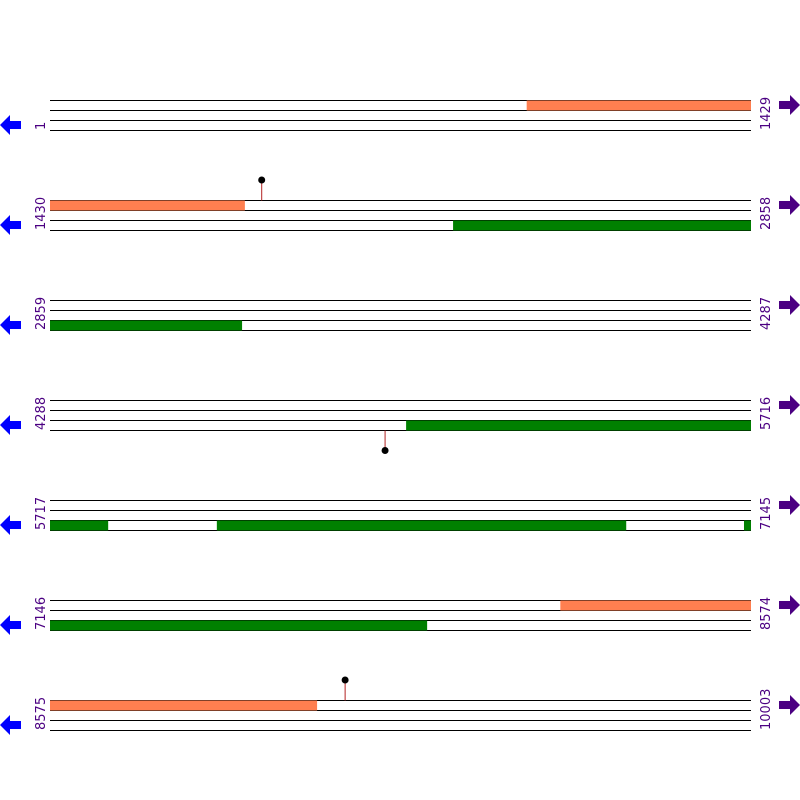  Describe the element at coordinates (41, 313) in the screenshot. I see `row-start-coordinate: 2859` at that location.